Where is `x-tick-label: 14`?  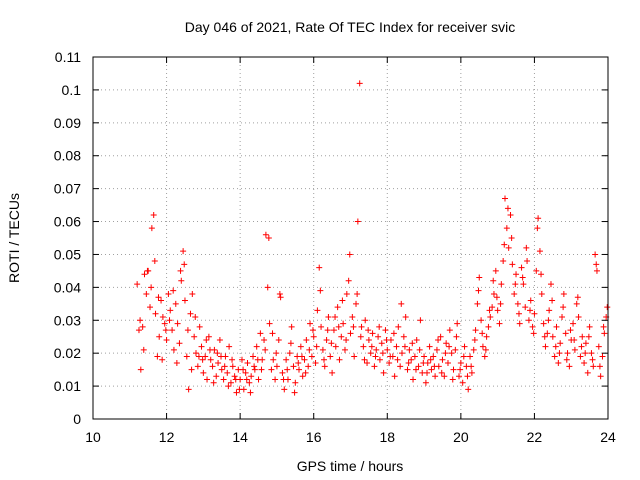
x-tick-label: 14 is located at coordinates (240, 437).